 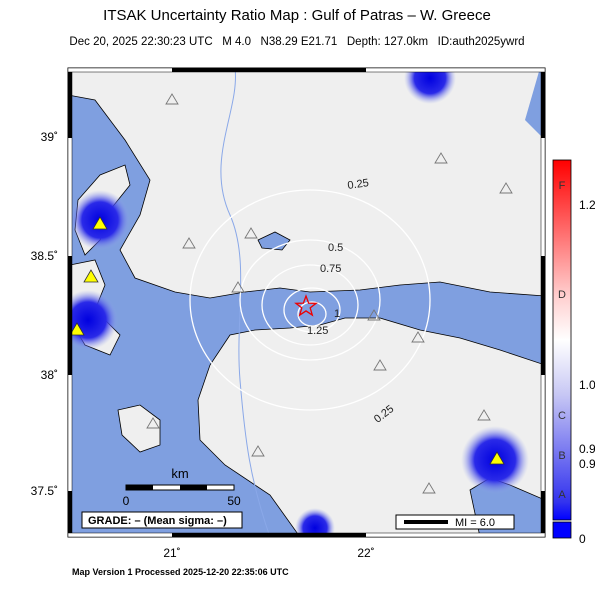 I want to click on grade-letter: C, so click(x=562, y=416).